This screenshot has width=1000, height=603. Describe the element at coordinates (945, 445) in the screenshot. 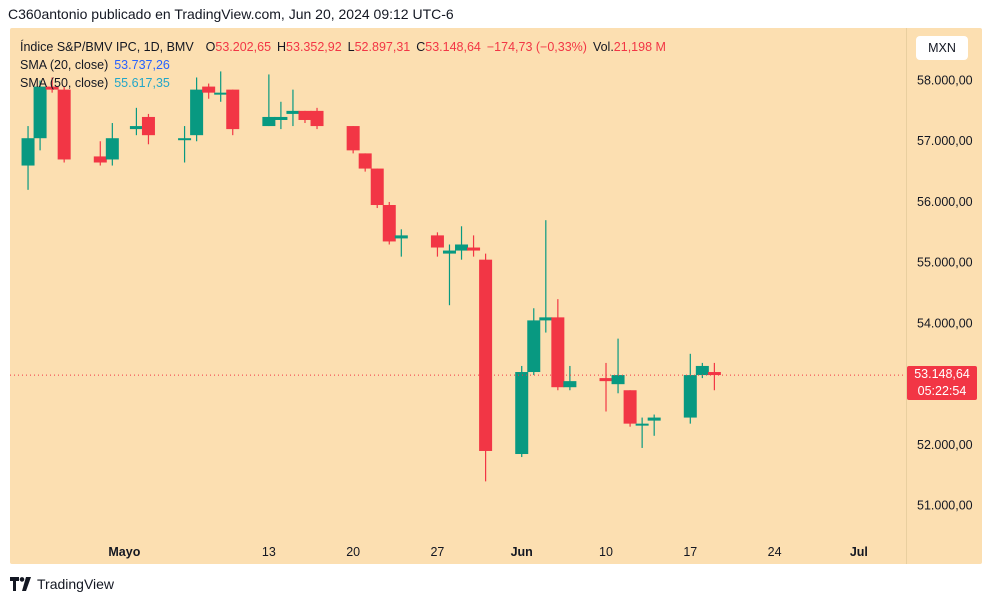

I see `y-tick-label: 52.000,00` at that location.